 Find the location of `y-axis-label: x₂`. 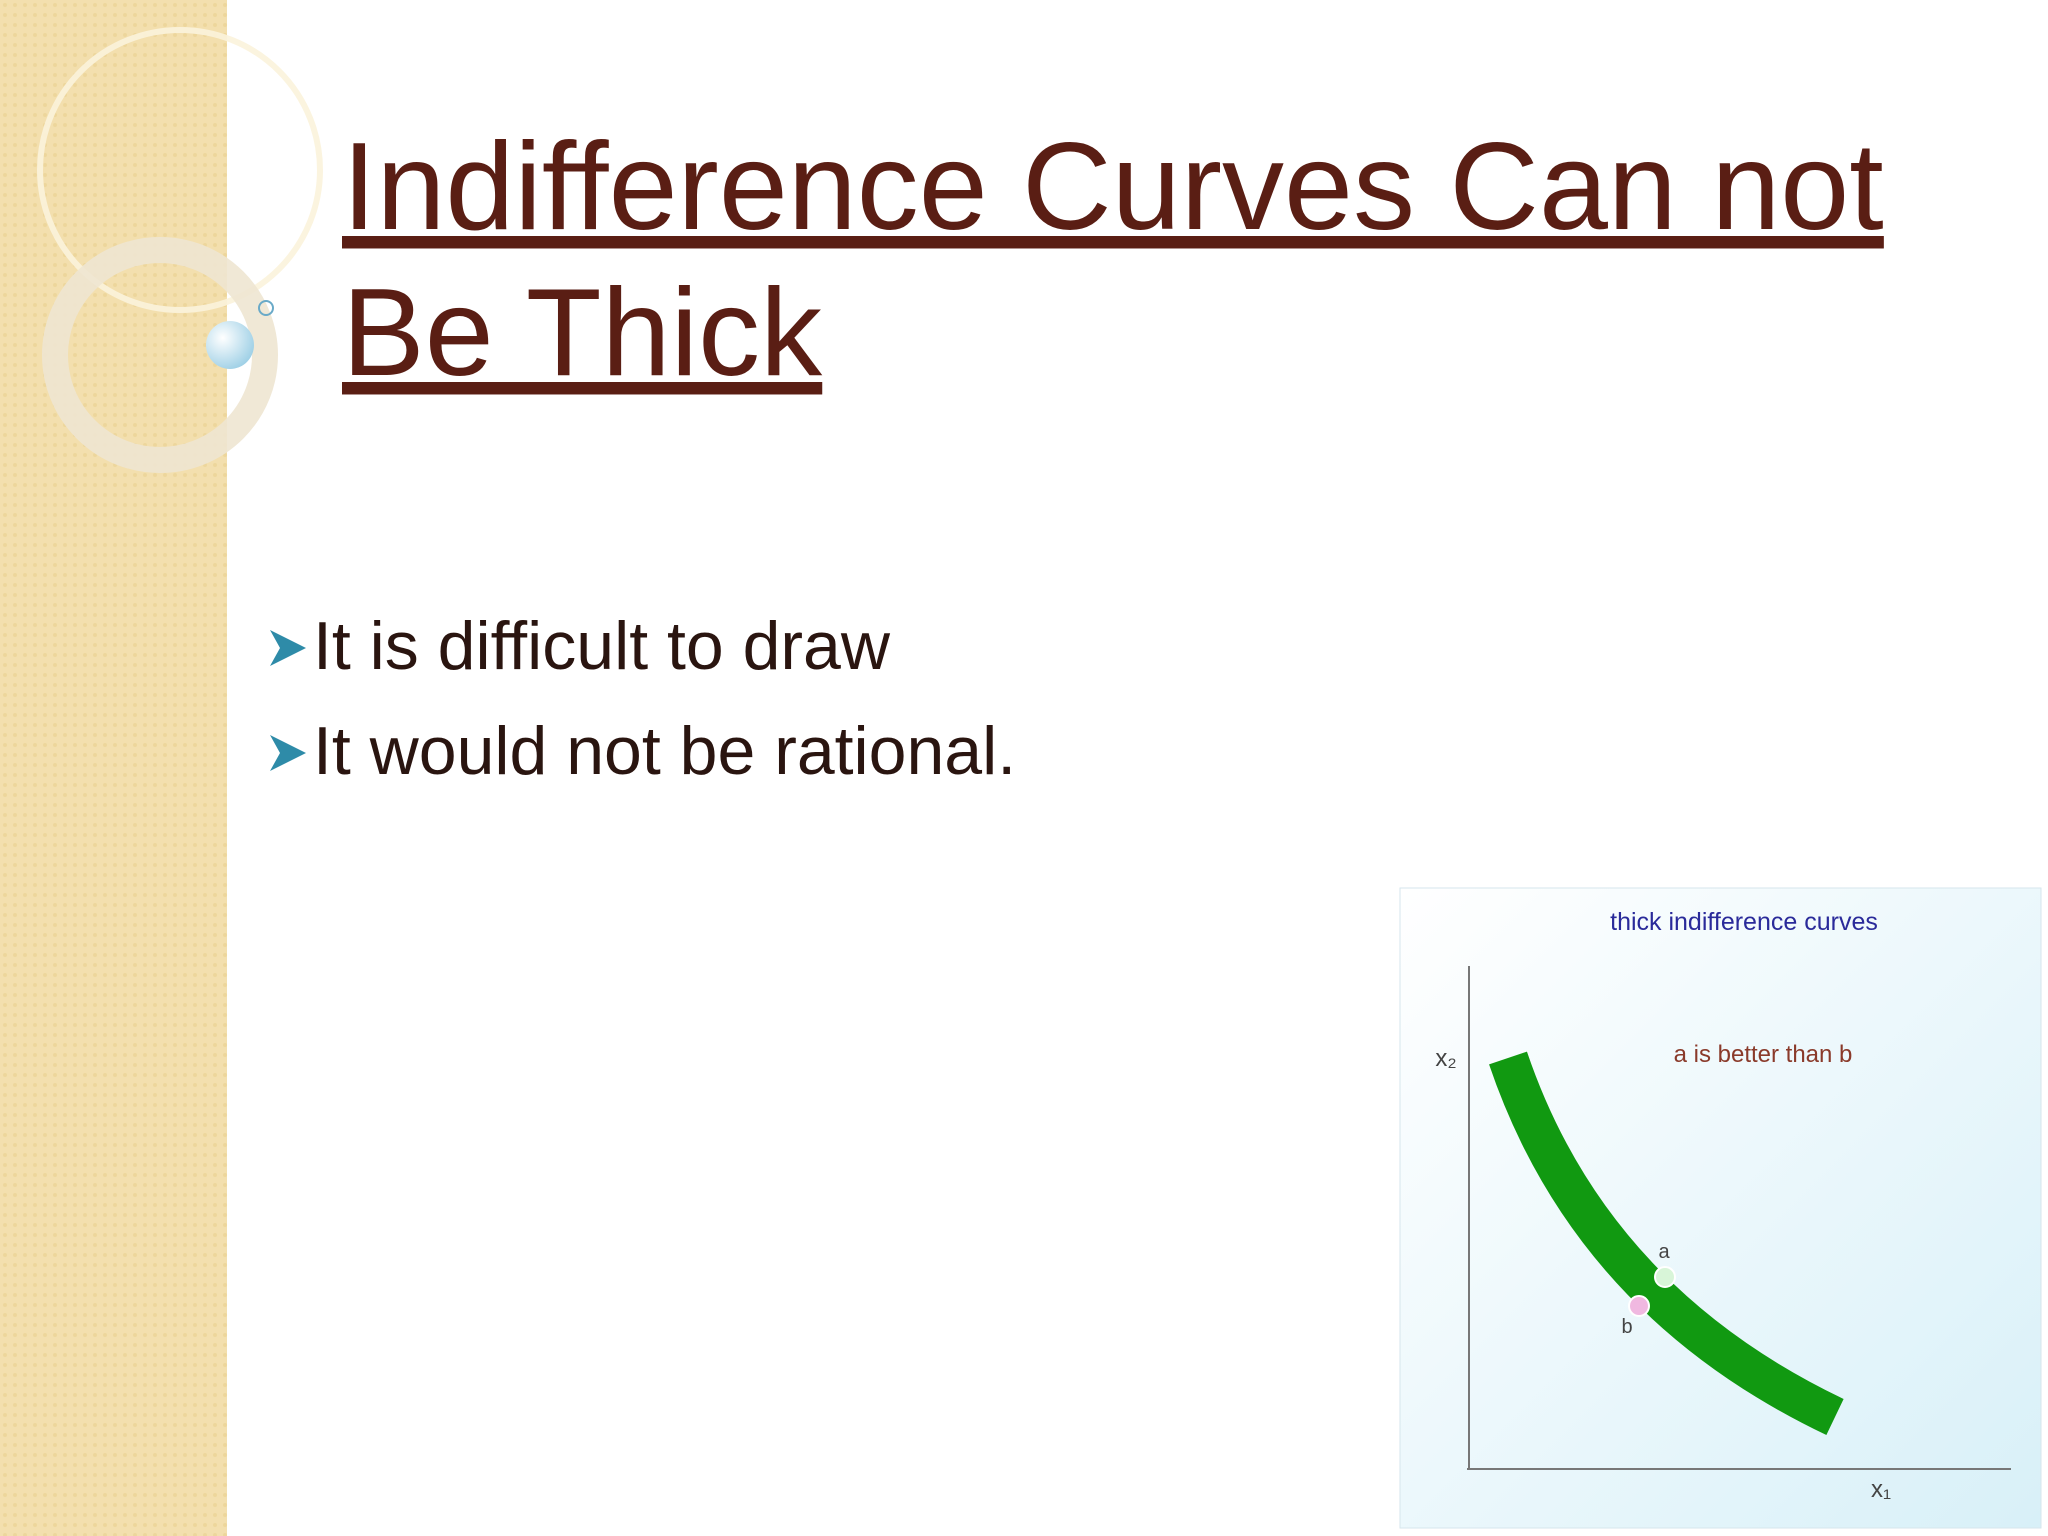

y-axis-label: x₂ is located at coordinates (1445, 1058).